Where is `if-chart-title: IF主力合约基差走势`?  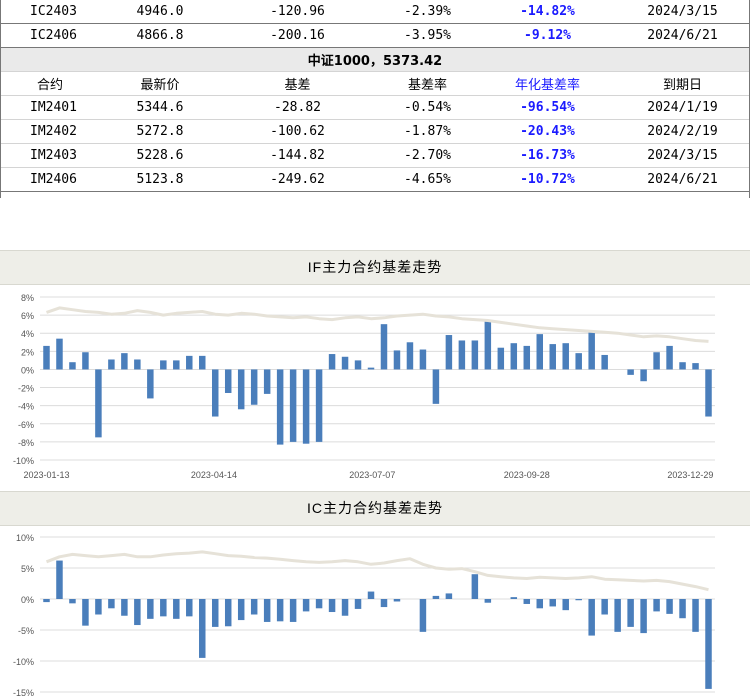 if-chart-title: IF主力合约基差走势 is located at coordinates (375, 267).